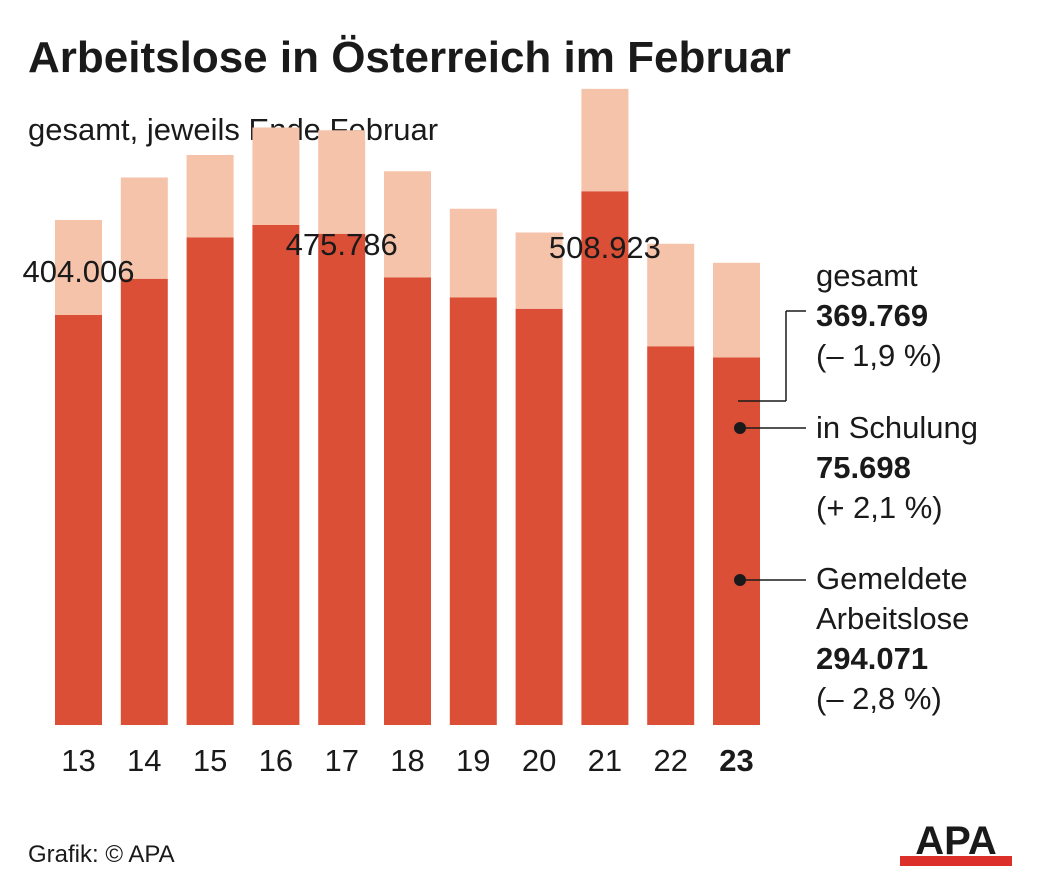 Image resolution: width=1040 pixels, height=886 pixels. Describe the element at coordinates (956, 861) in the screenshot. I see `apa-logo-bar` at that location.